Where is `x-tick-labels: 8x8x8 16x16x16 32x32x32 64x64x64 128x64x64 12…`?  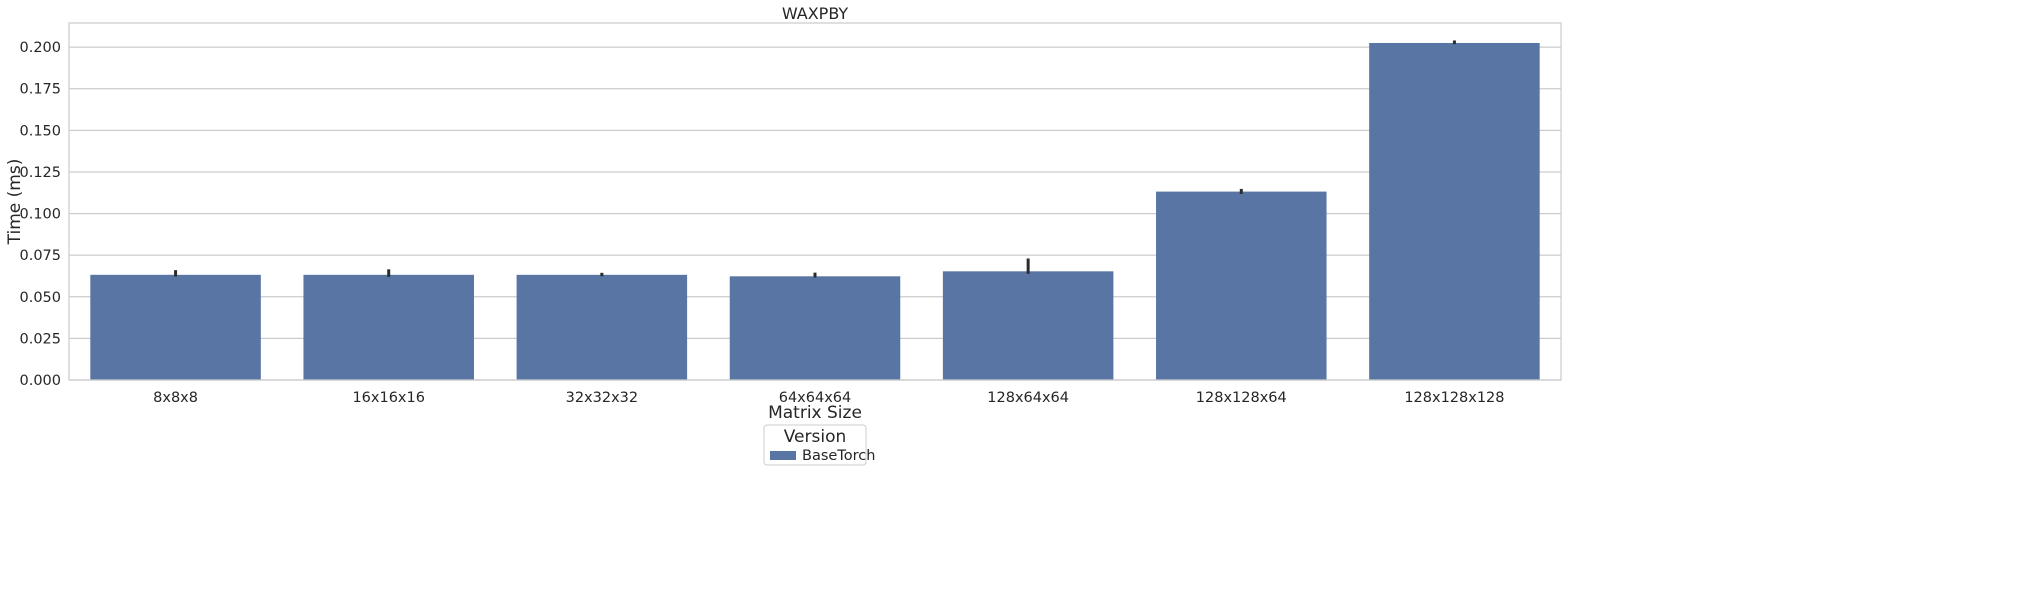 x-tick-labels: 8x8x8 16x16x16 32x32x32 64x64x64 128x64x64 12… is located at coordinates (828, 398).